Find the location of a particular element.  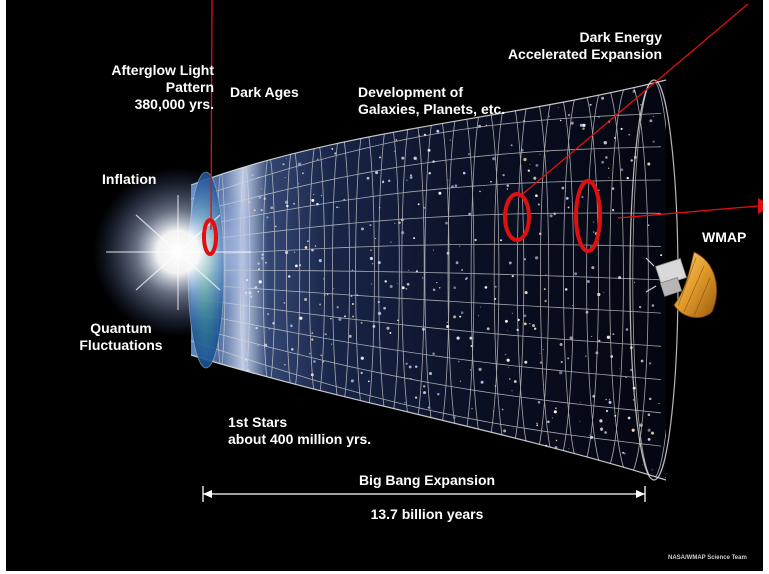

first-stars-label-line-1: 1st Stars is located at coordinates (258, 422).